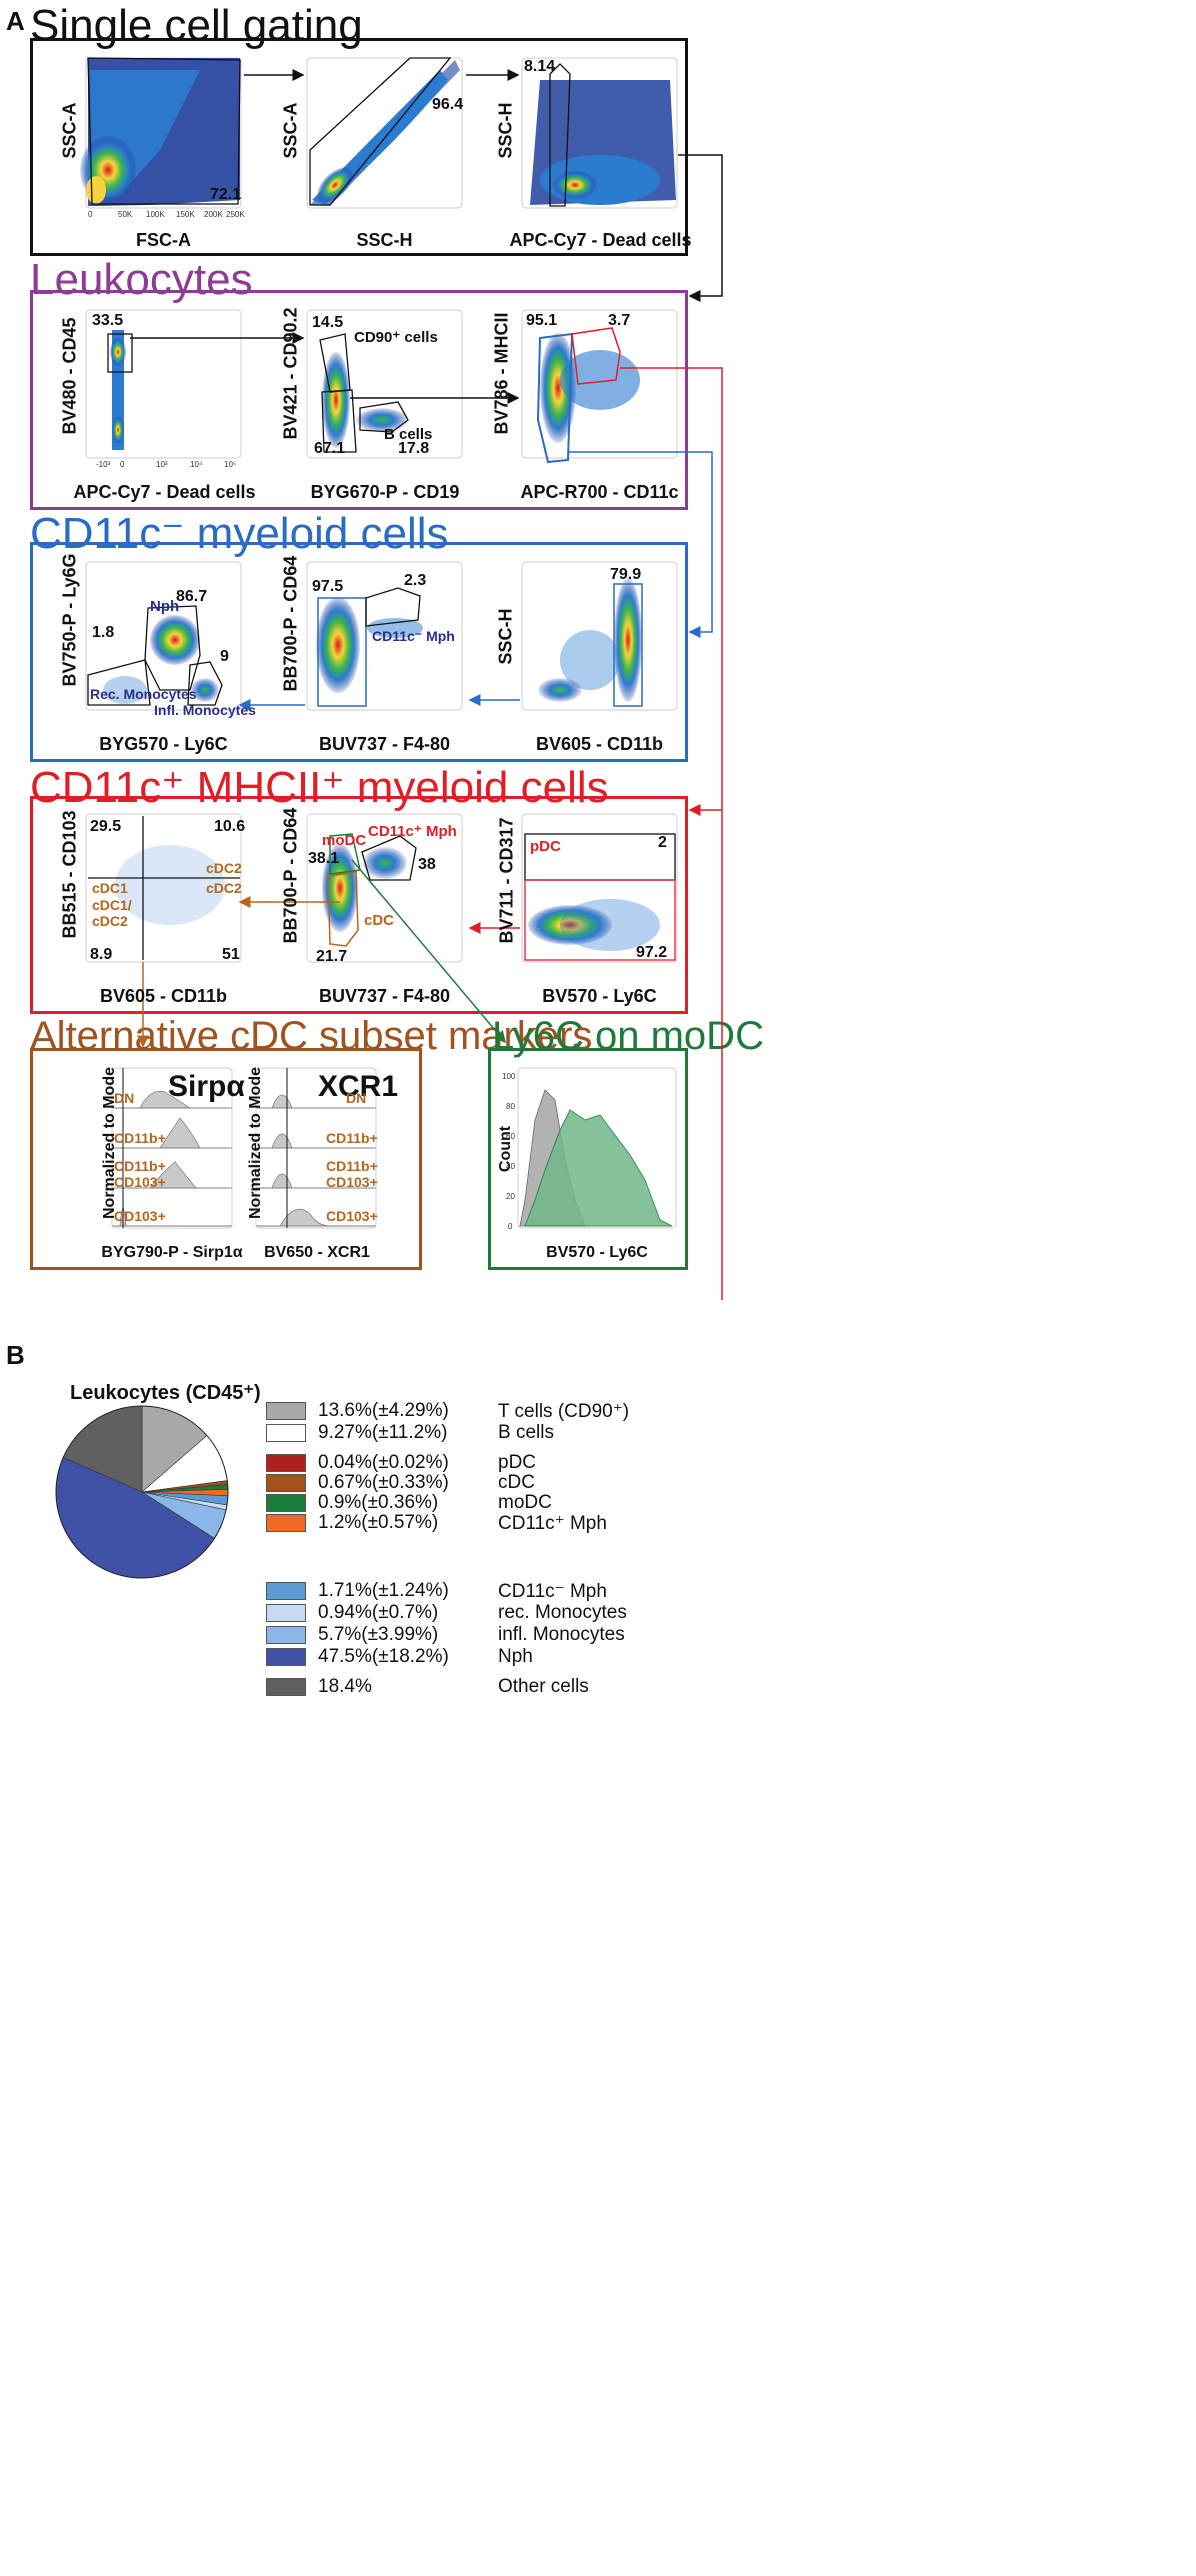 This screenshot has width=1196, height=2576. What do you see at coordinates (562, 1612) in the screenshot?
I see `legend-label: rec. Monocytes` at bounding box center [562, 1612].